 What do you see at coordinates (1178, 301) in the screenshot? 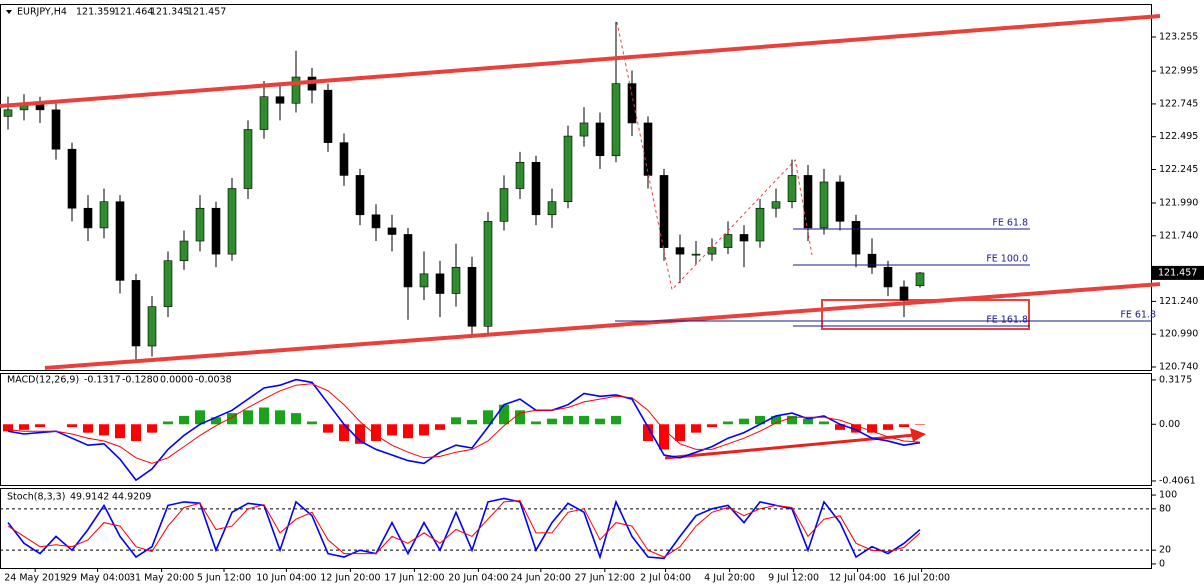
I see `y-tick-label: 121.240` at bounding box center [1178, 301].